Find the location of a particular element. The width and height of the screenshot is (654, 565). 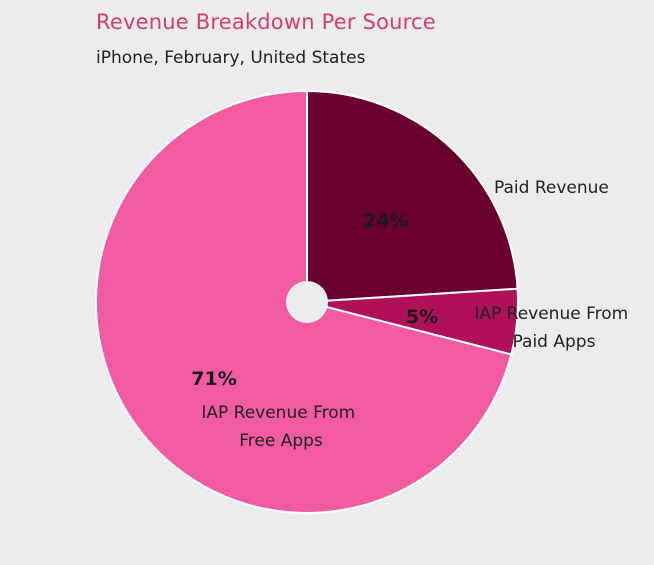

slice-value-label-paid-revenue: 24% is located at coordinates (385, 221).